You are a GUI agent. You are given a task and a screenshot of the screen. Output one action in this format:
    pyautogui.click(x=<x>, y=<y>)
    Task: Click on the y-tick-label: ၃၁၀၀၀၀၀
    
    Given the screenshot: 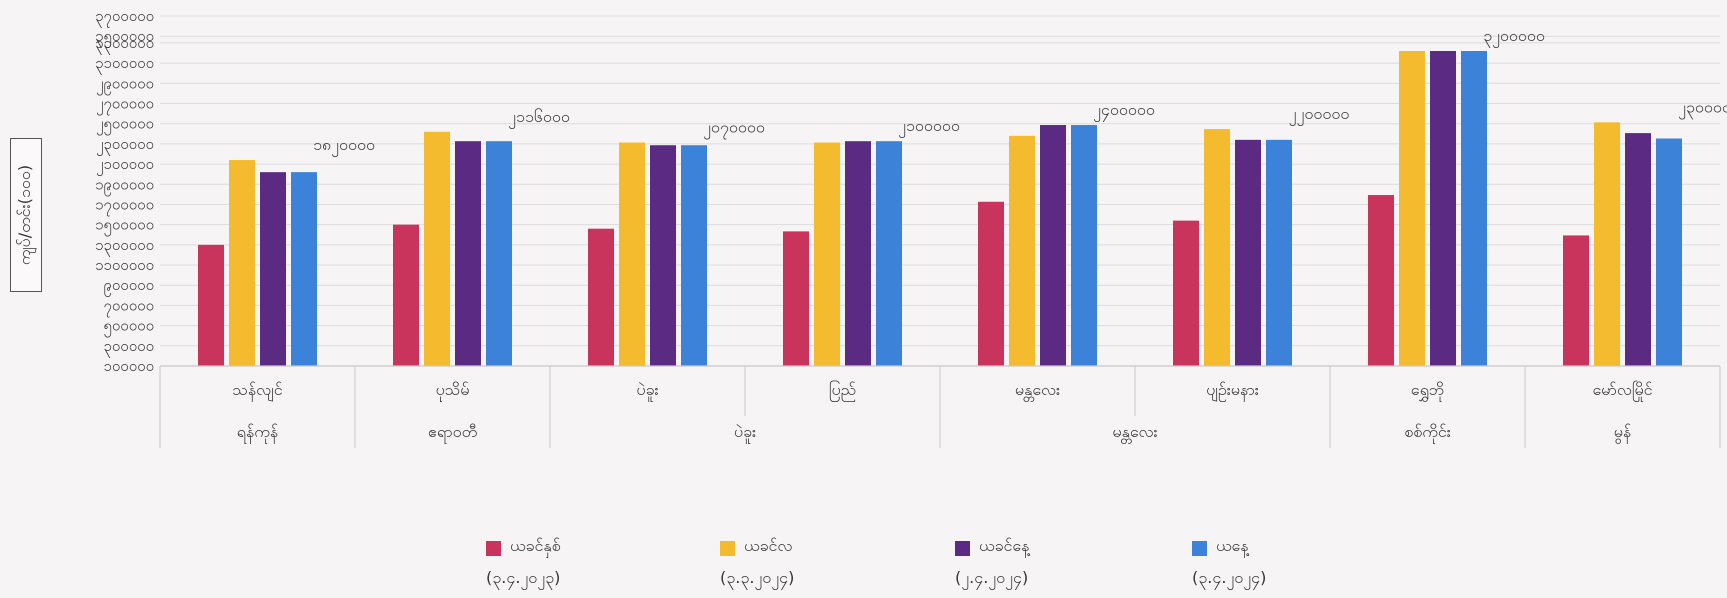 What is the action you would take?
    pyautogui.click(x=124, y=64)
    